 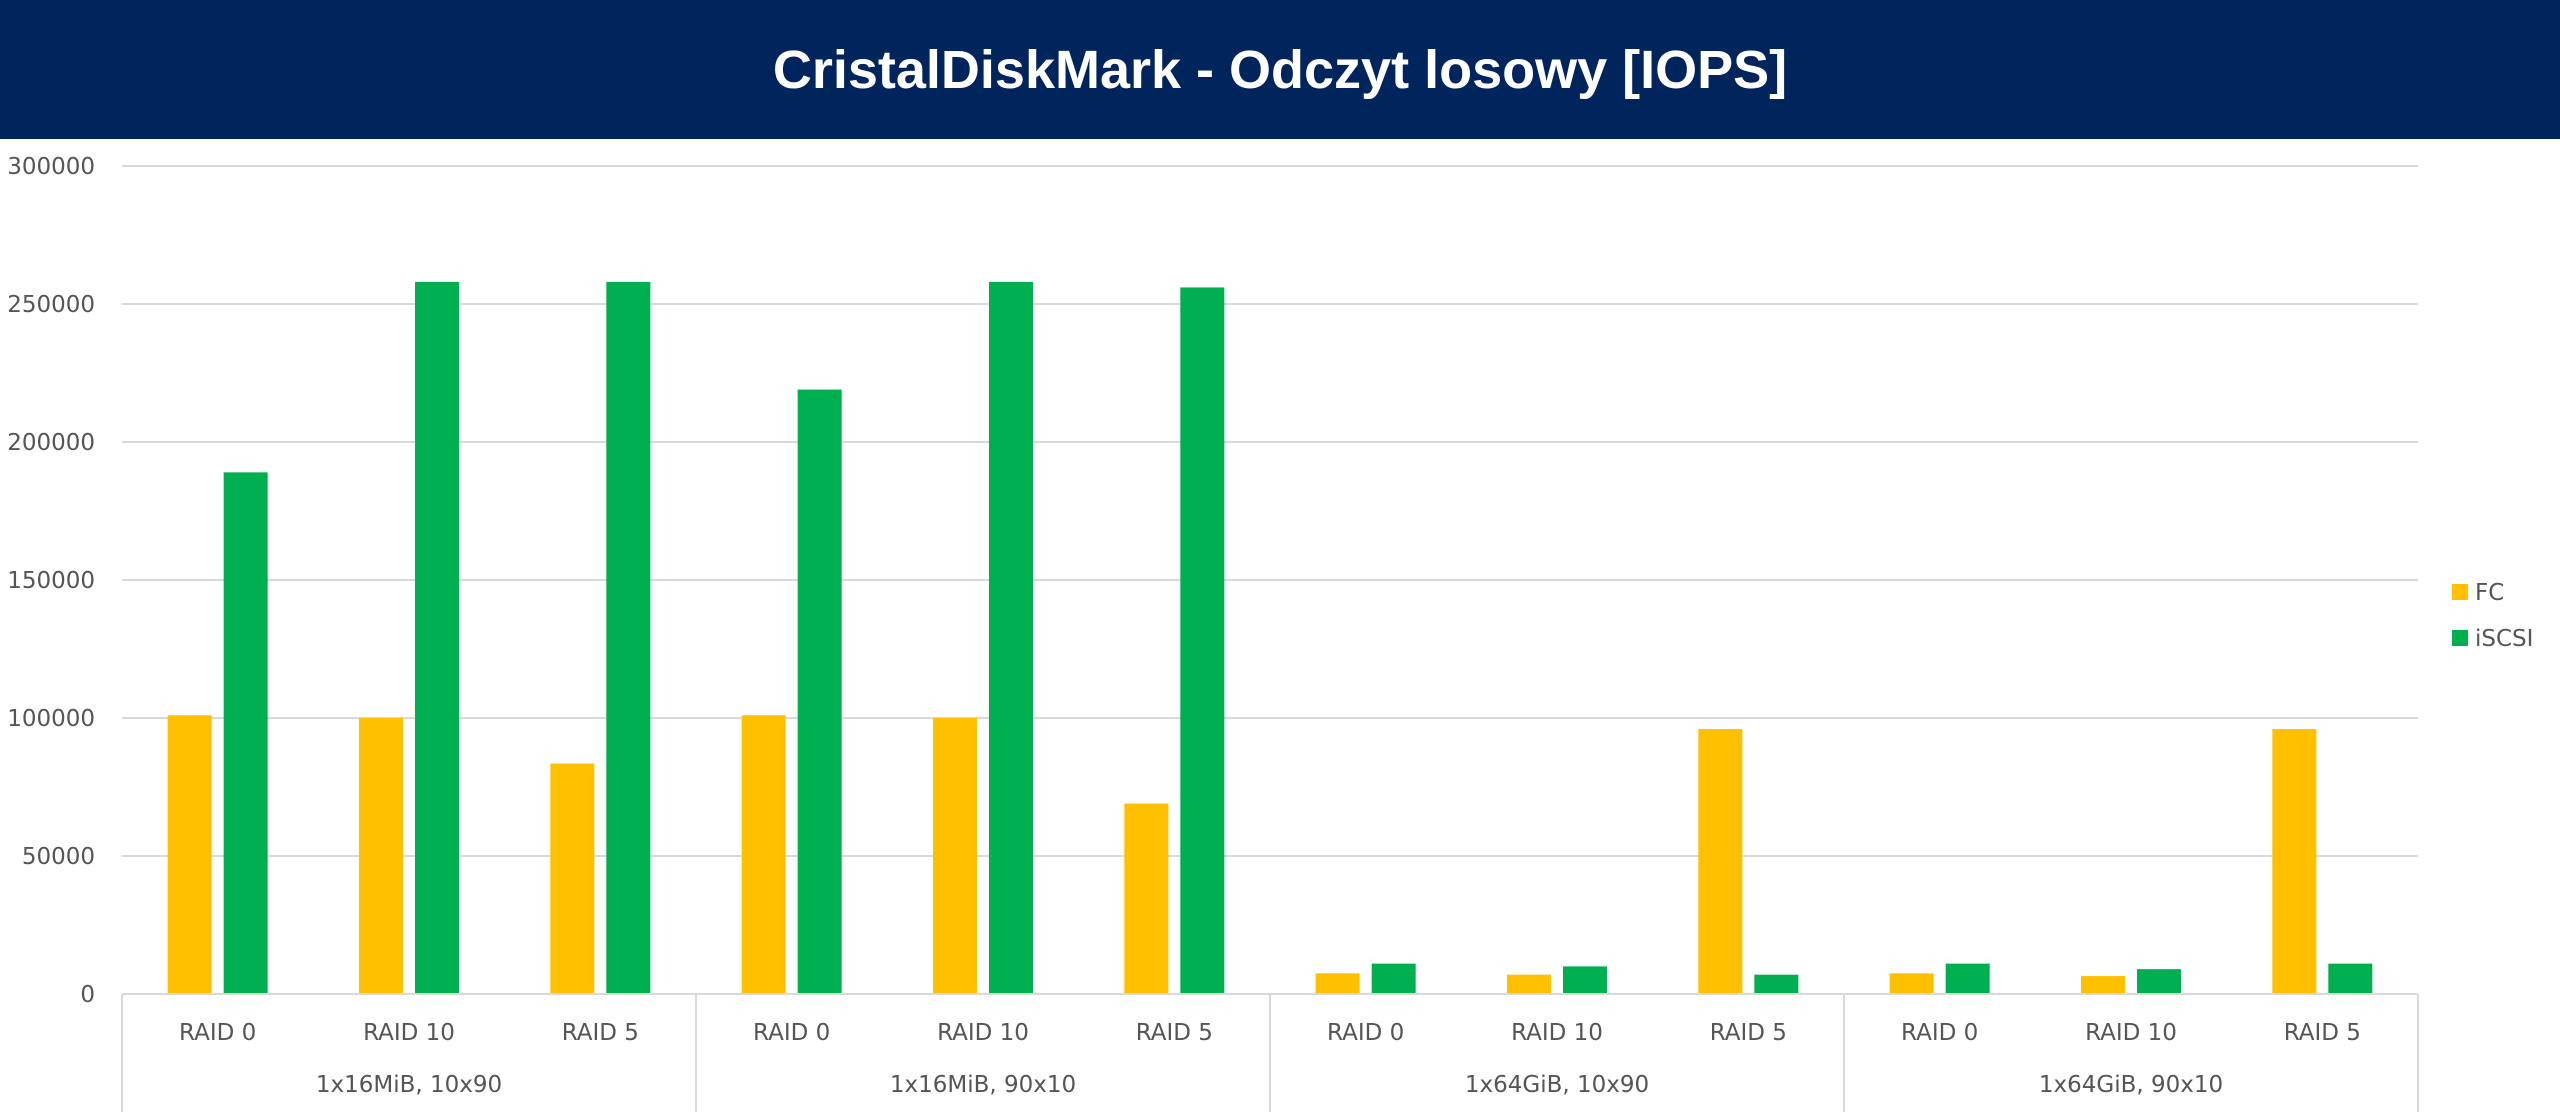 What do you see at coordinates (51, 443) in the screenshot?
I see `y-tick-label: 200000` at bounding box center [51, 443].